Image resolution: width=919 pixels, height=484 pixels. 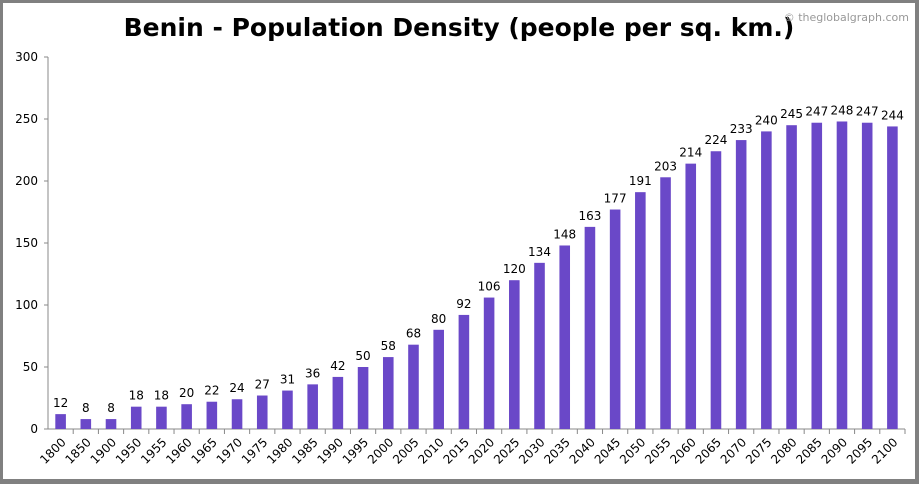 I want to click on data-label: 12, so click(x=60, y=403).